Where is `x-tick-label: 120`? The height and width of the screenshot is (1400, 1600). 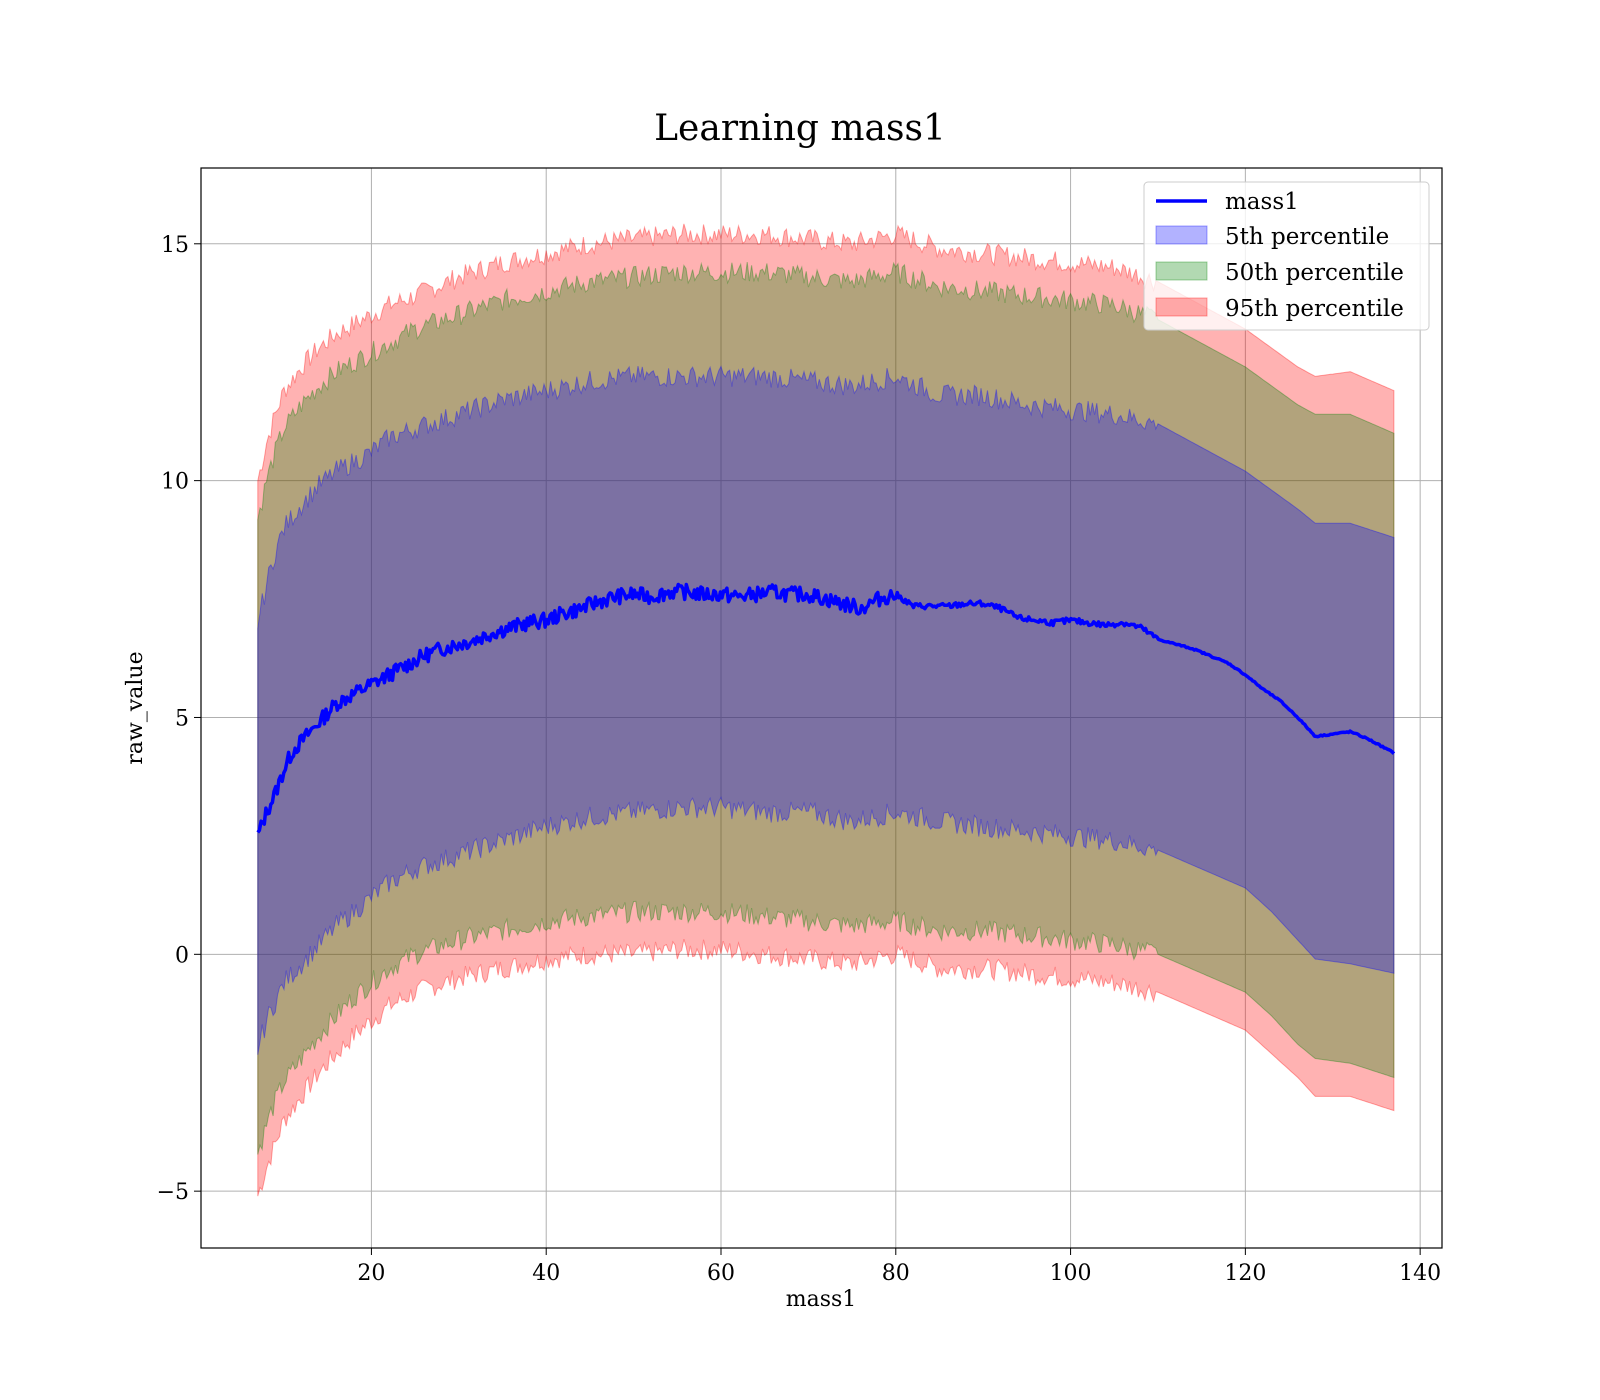 x-tick-label: 120 is located at coordinates (1245, 1273).